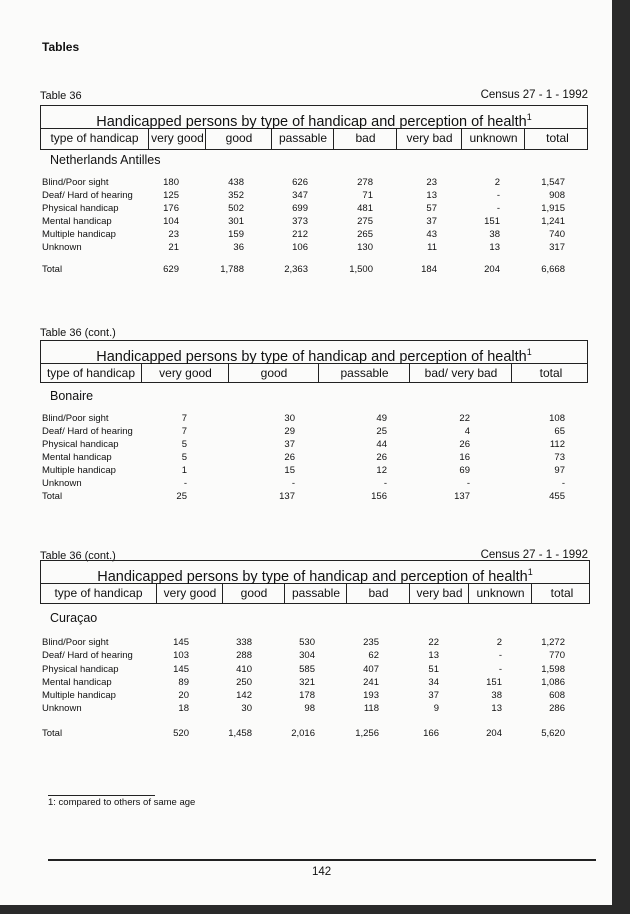  What do you see at coordinates (379, 496) in the screenshot?
I see `total-row-value: 156` at bounding box center [379, 496].